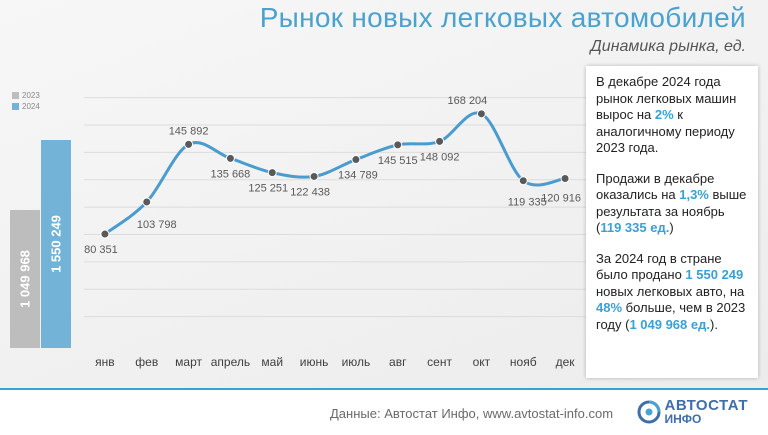 The width and height of the screenshot is (768, 435). What do you see at coordinates (356, 362) in the screenshot?
I see `x-tick-label-июль: июль` at bounding box center [356, 362].